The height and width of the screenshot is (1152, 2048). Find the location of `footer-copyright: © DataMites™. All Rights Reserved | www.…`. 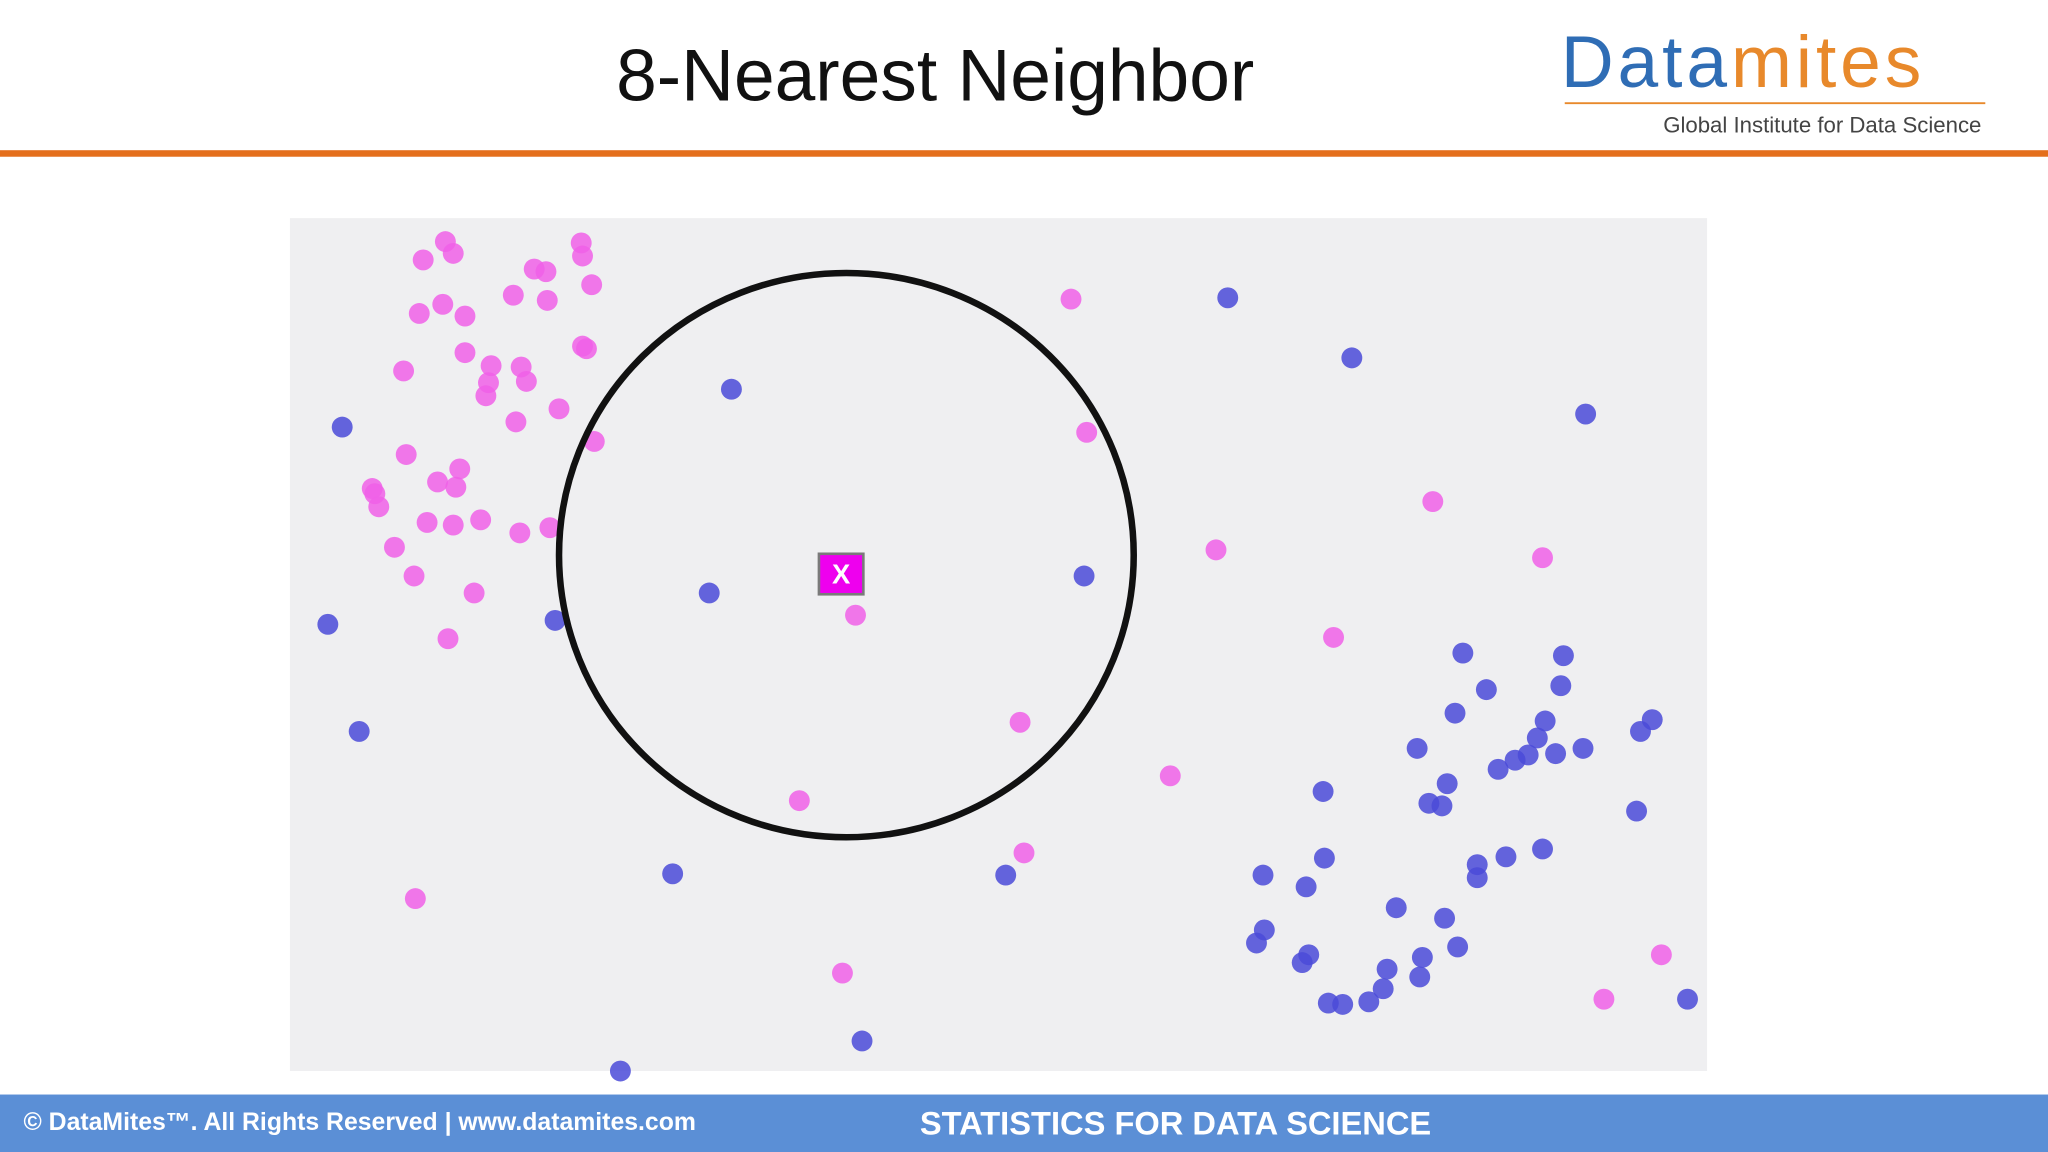

footer-copyright: © DataMites™. All Rights Reserved | www.… is located at coordinates (360, 1122).